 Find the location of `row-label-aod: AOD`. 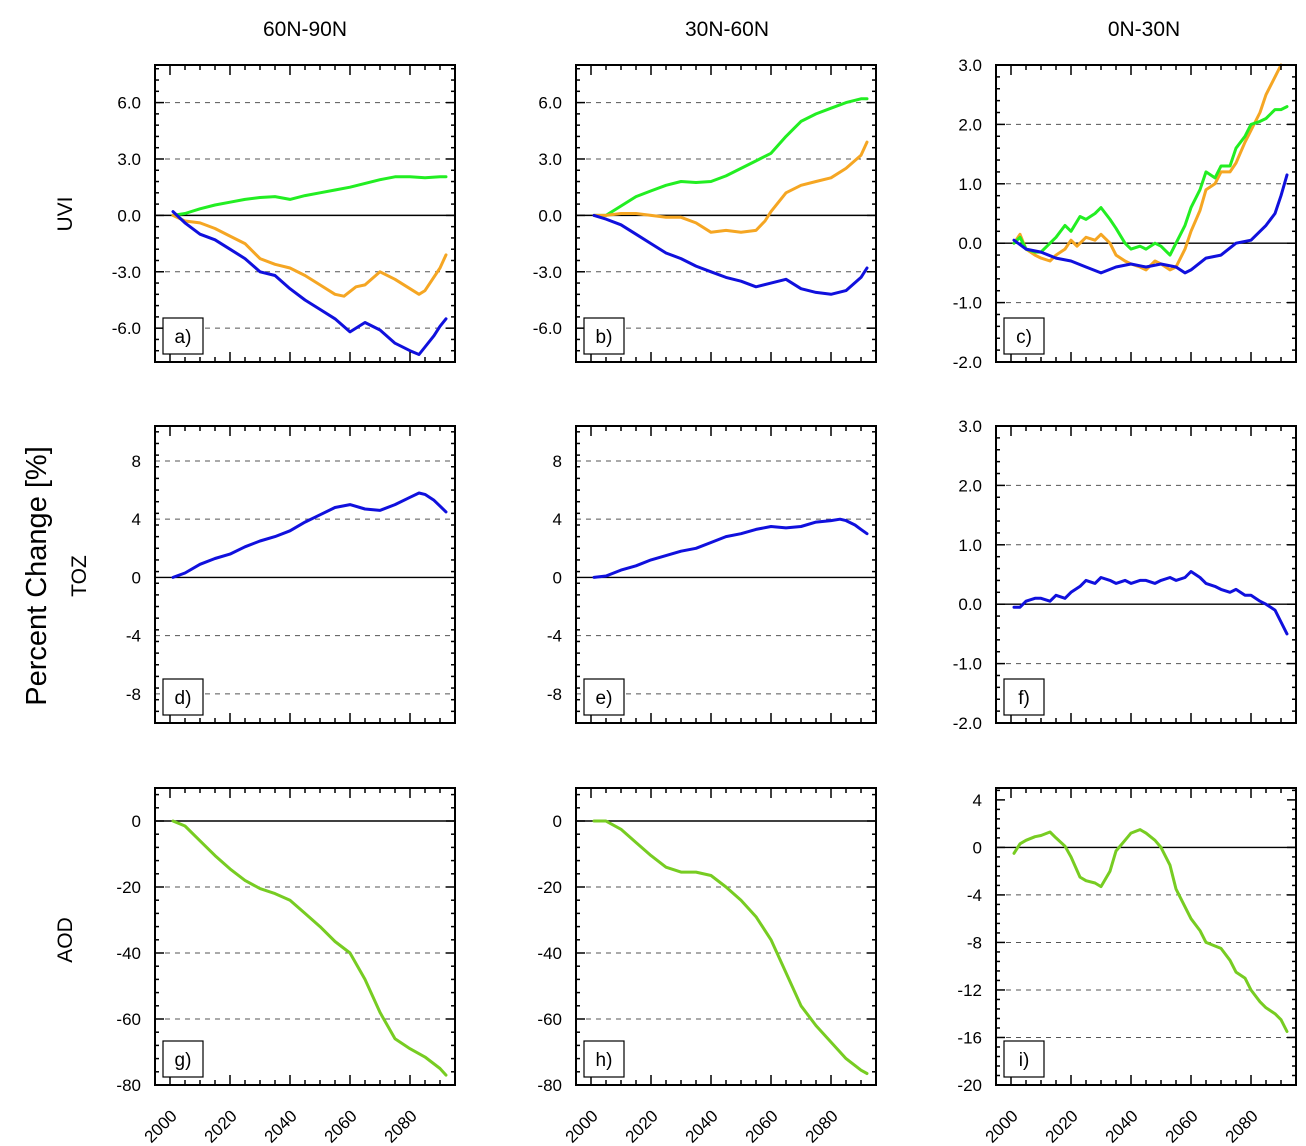

row-label-aod: AOD is located at coordinates (65, 940).